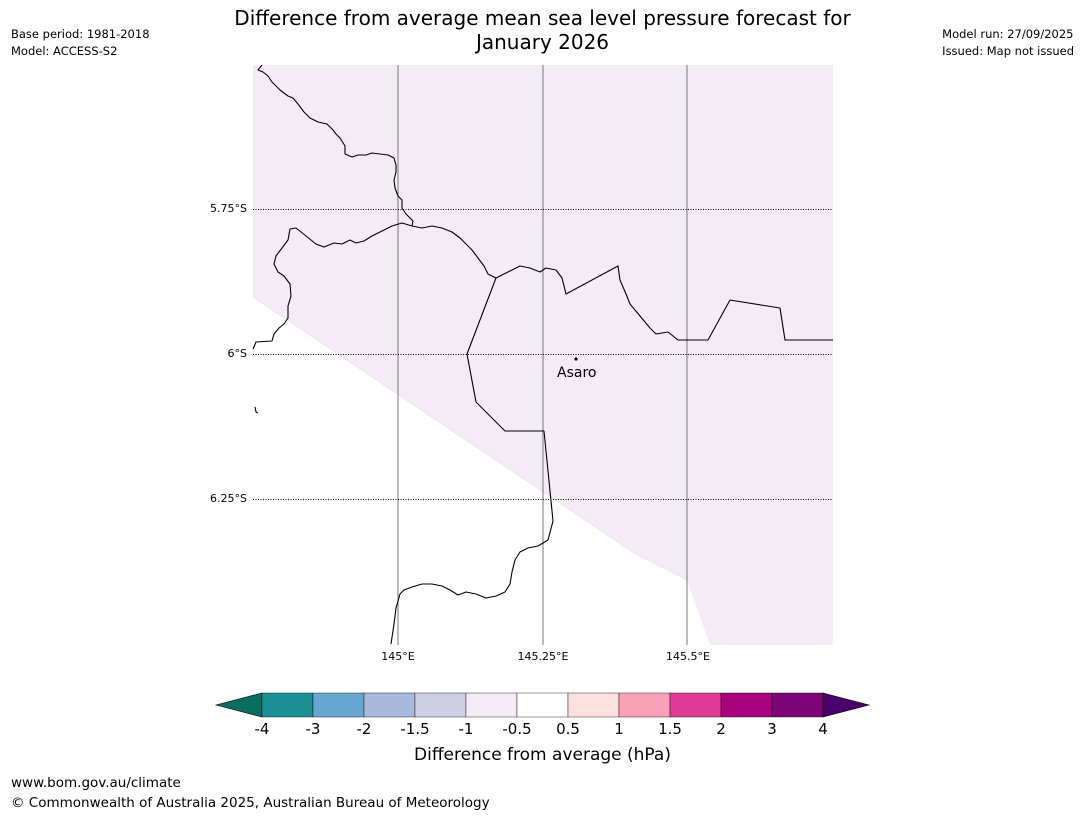 This screenshot has height=816, width=1085. What do you see at coordinates (472, 461) in the screenshot?
I see `boundary-central` at bounding box center [472, 461].